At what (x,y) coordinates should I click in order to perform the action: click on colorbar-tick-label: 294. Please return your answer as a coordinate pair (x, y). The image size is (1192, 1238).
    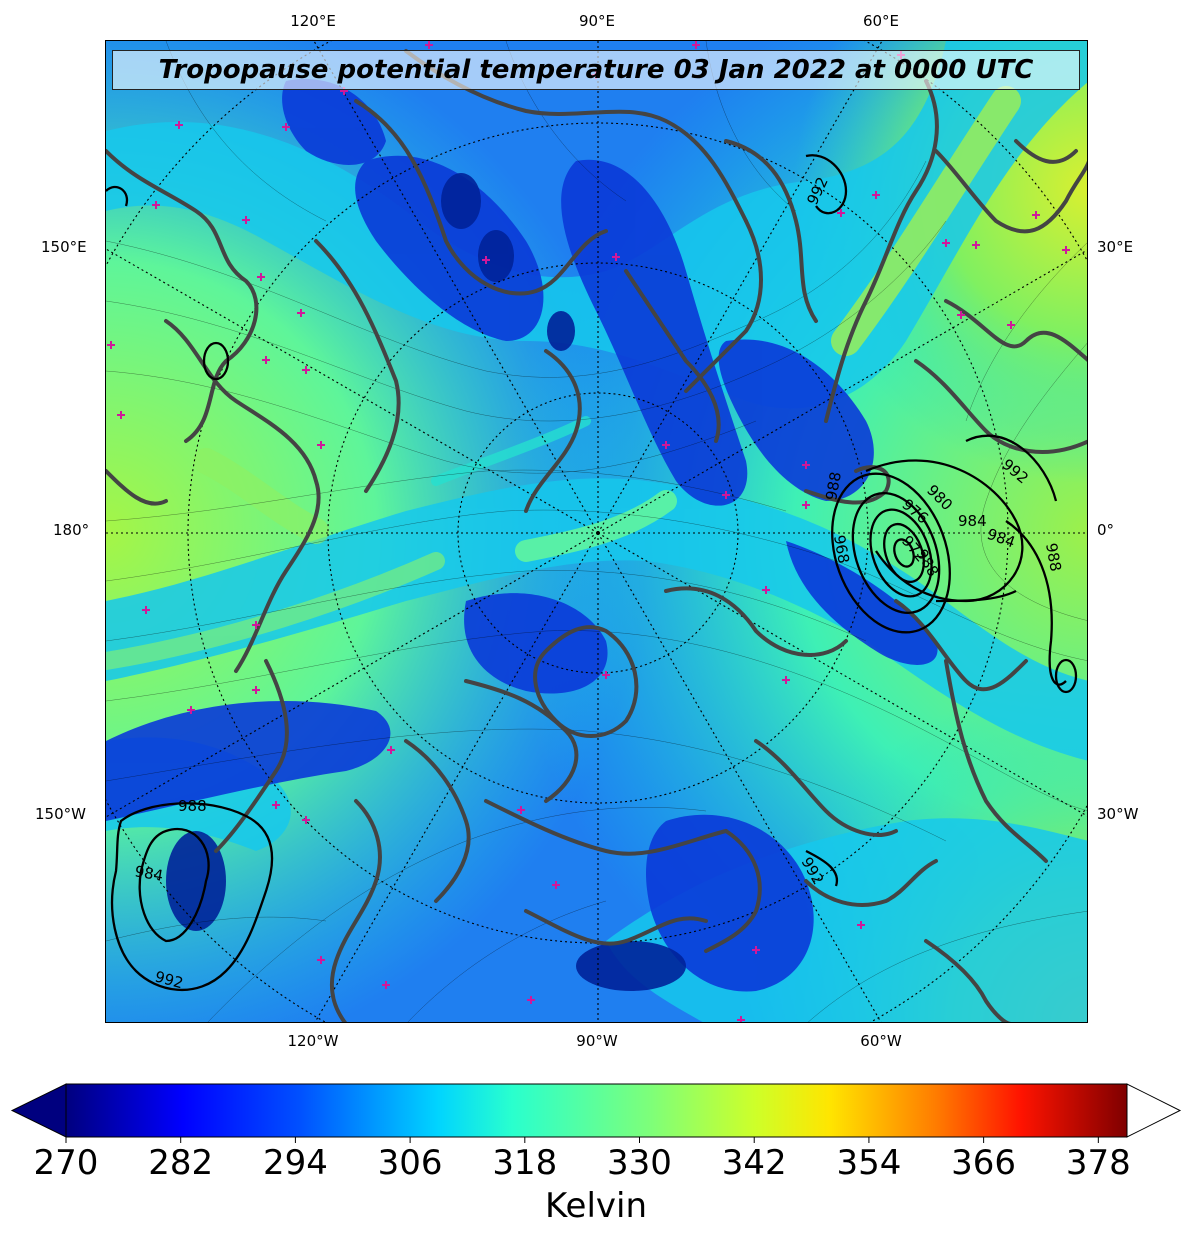
    Looking at the image, I should click on (295, 1163).